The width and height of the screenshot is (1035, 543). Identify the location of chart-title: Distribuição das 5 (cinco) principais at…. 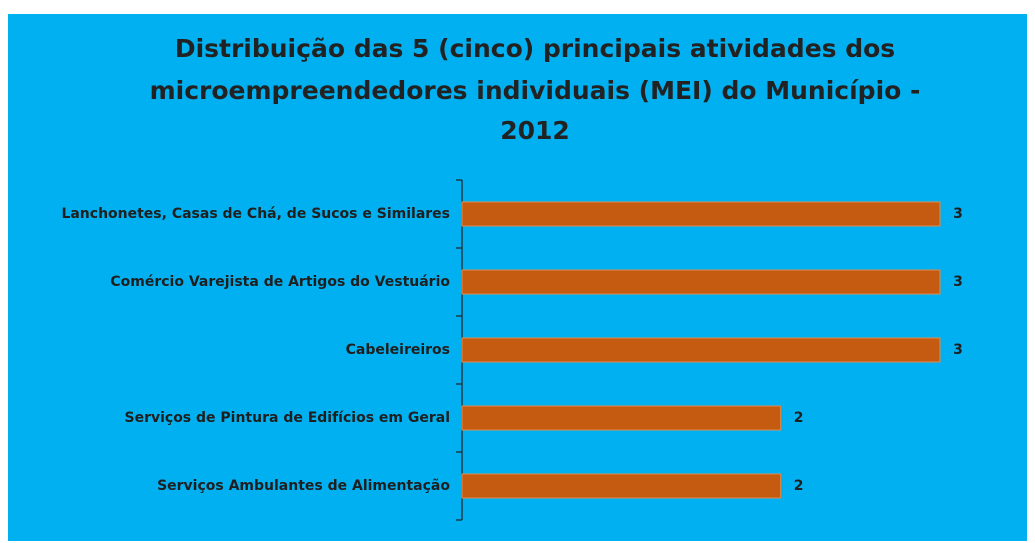
(535, 48).